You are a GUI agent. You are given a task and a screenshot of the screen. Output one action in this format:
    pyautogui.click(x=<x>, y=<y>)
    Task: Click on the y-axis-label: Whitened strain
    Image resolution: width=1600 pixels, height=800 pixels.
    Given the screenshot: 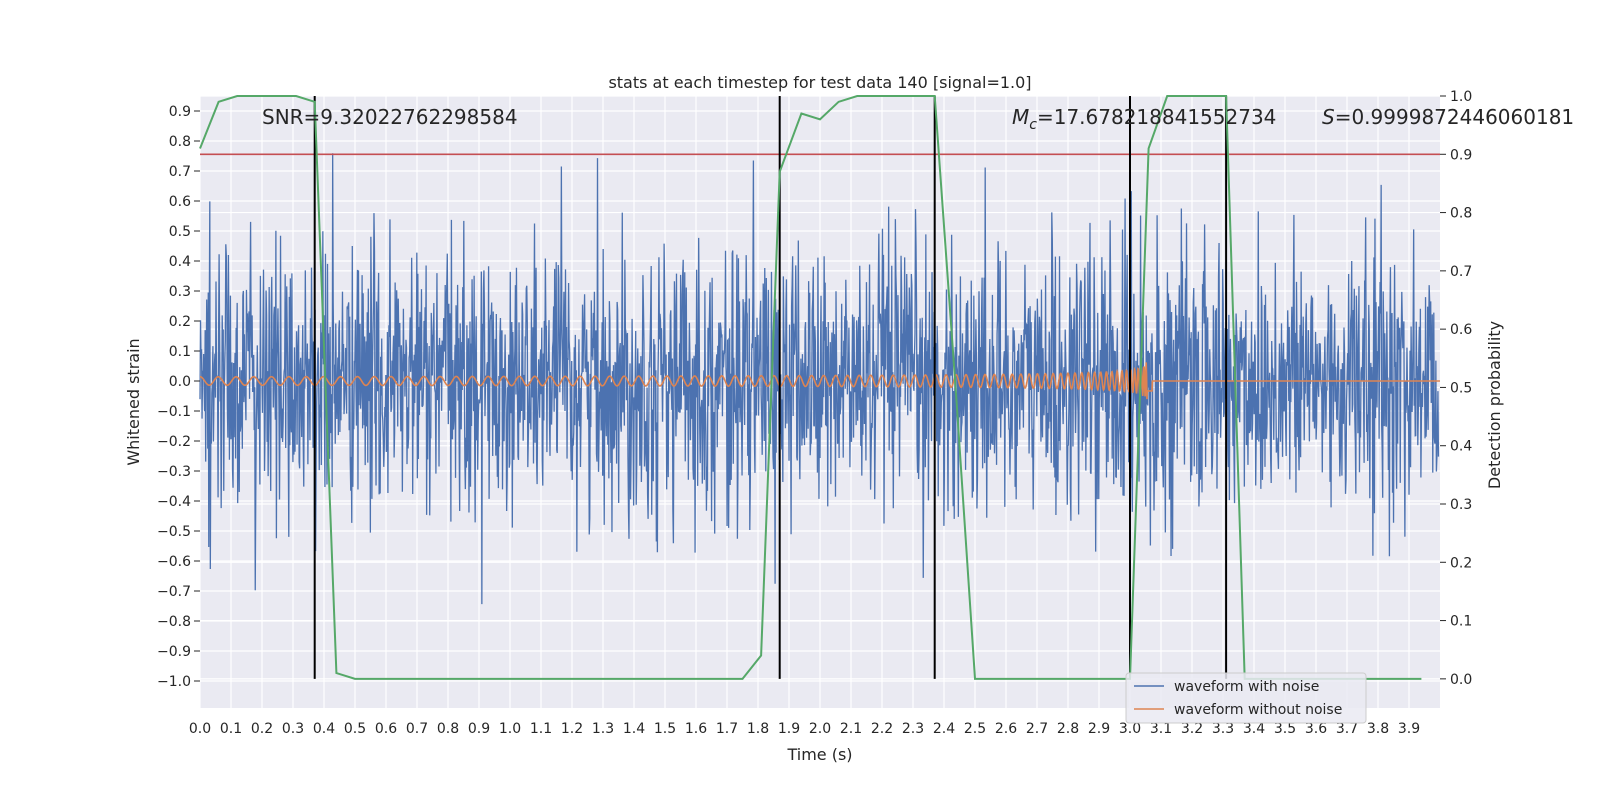 What is the action you would take?
    pyautogui.click(x=133, y=401)
    